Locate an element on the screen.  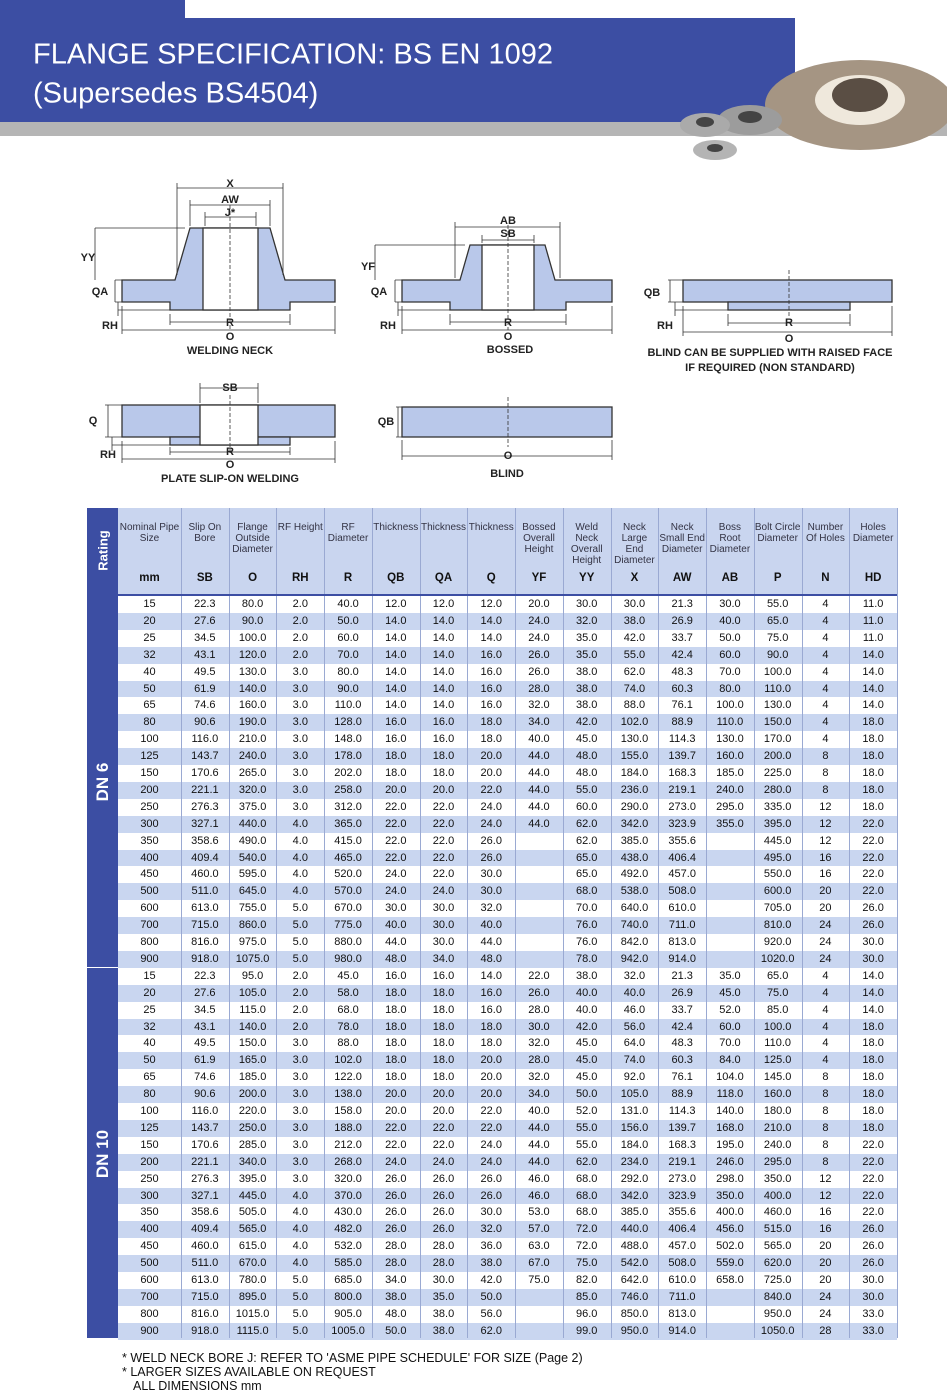
cell: 918.0 is located at coordinates (205, 958).